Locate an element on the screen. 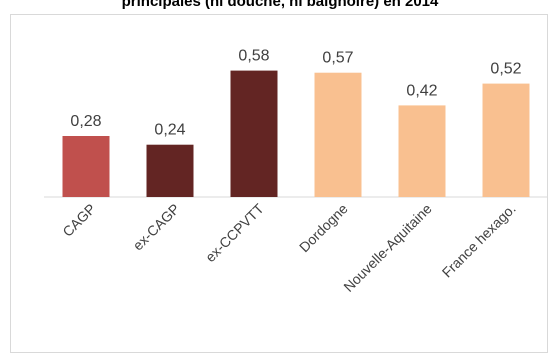 The height and width of the screenshot is (356, 560). category-label: ex-CCPVTT is located at coordinates (234, 232).